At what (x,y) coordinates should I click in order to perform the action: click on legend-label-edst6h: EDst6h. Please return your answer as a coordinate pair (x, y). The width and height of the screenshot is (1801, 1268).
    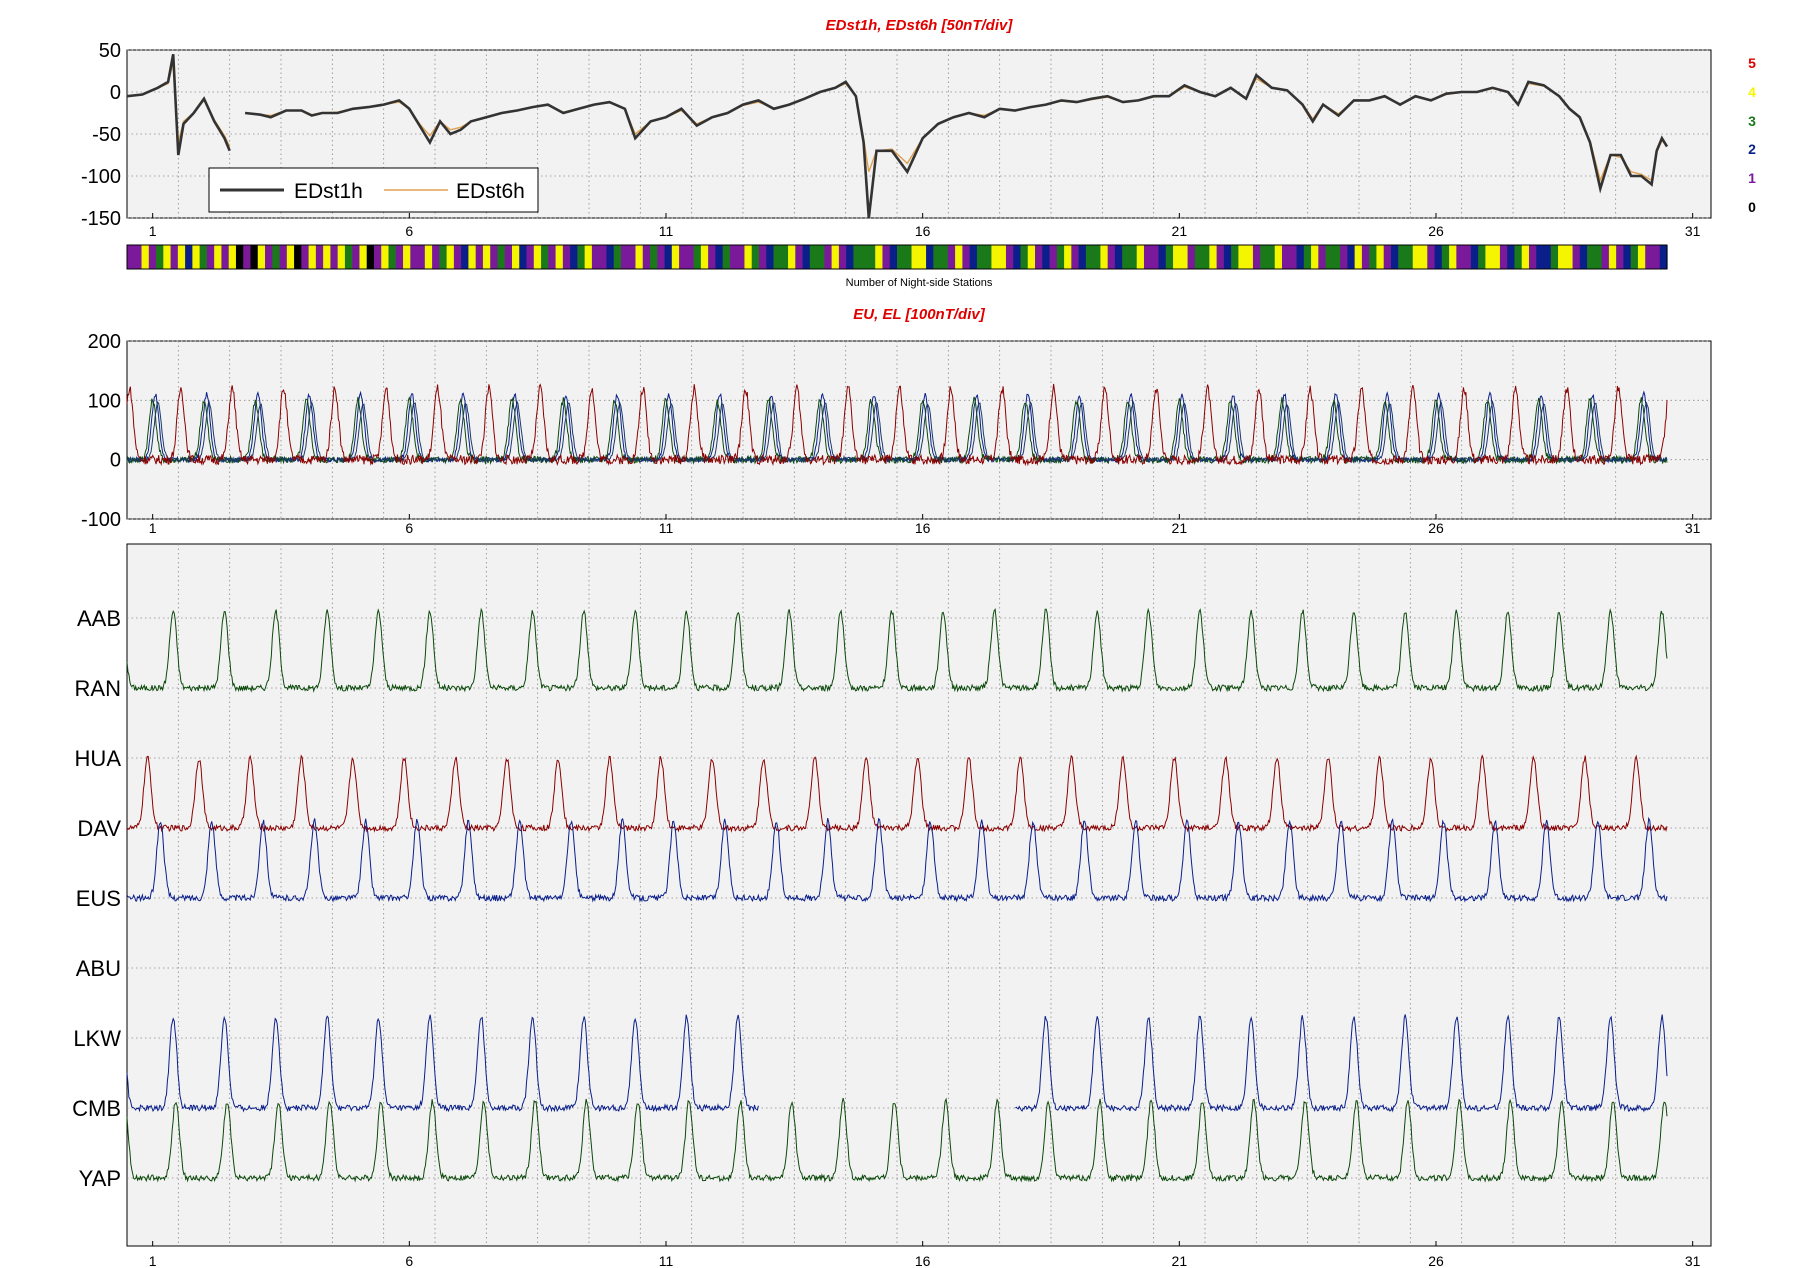
    Looking at the image, I should click on (490, 191).